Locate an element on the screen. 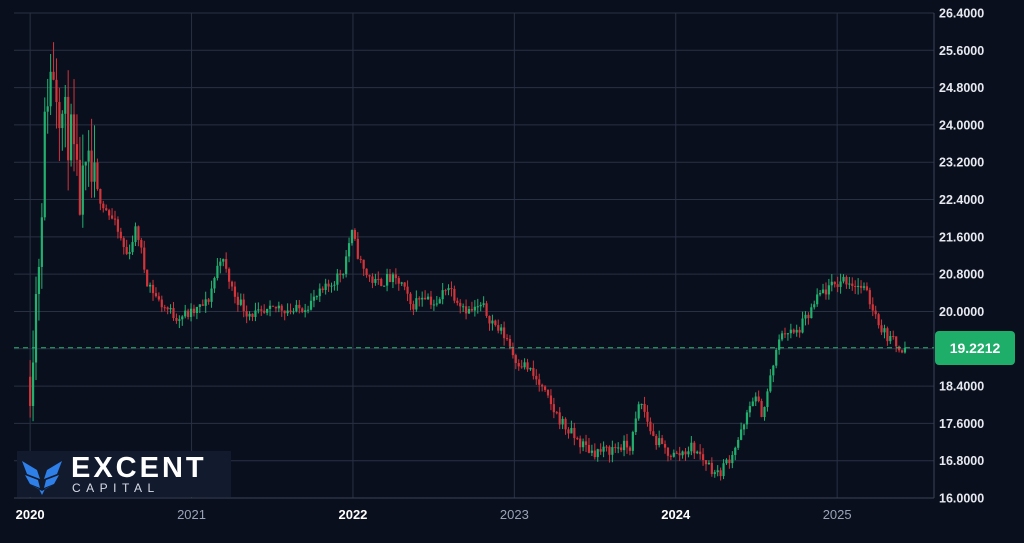 The height and width of the screenshot is (543, 1024). x-tick-label: 2025 is located at coordinates (837, 514).